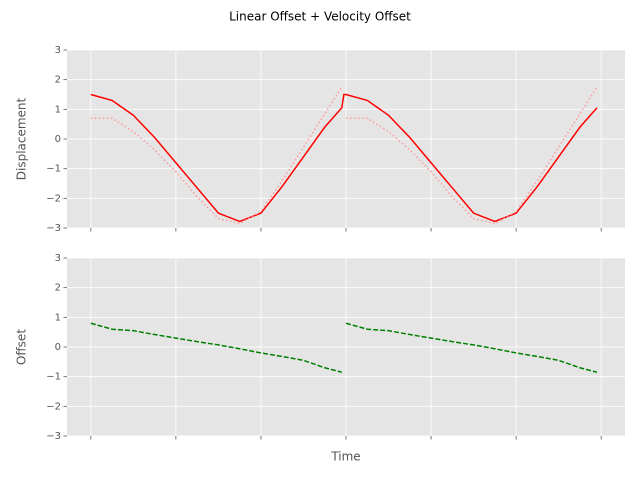 This screenshot has width=640, height=480. What do you see at coordinates (22, 138) in the screenshot?
I see `y-axis-label: Displacement` at bounding box center [22, 138].